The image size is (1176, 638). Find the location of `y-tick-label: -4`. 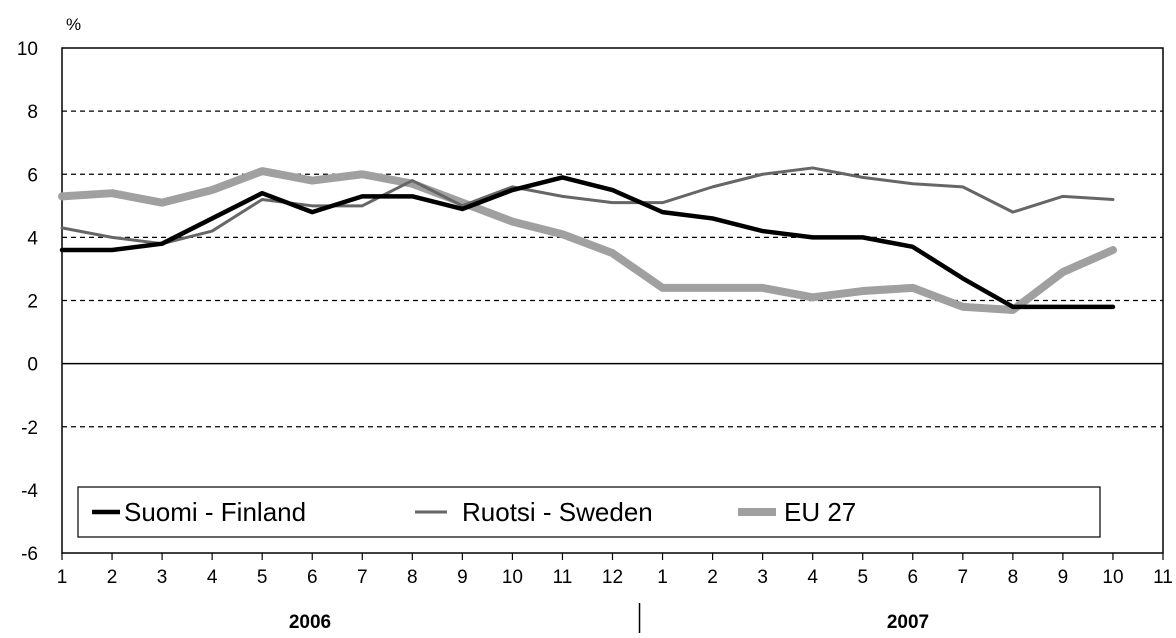

y-tick-label: -4 is located at coordinates (29, 491).